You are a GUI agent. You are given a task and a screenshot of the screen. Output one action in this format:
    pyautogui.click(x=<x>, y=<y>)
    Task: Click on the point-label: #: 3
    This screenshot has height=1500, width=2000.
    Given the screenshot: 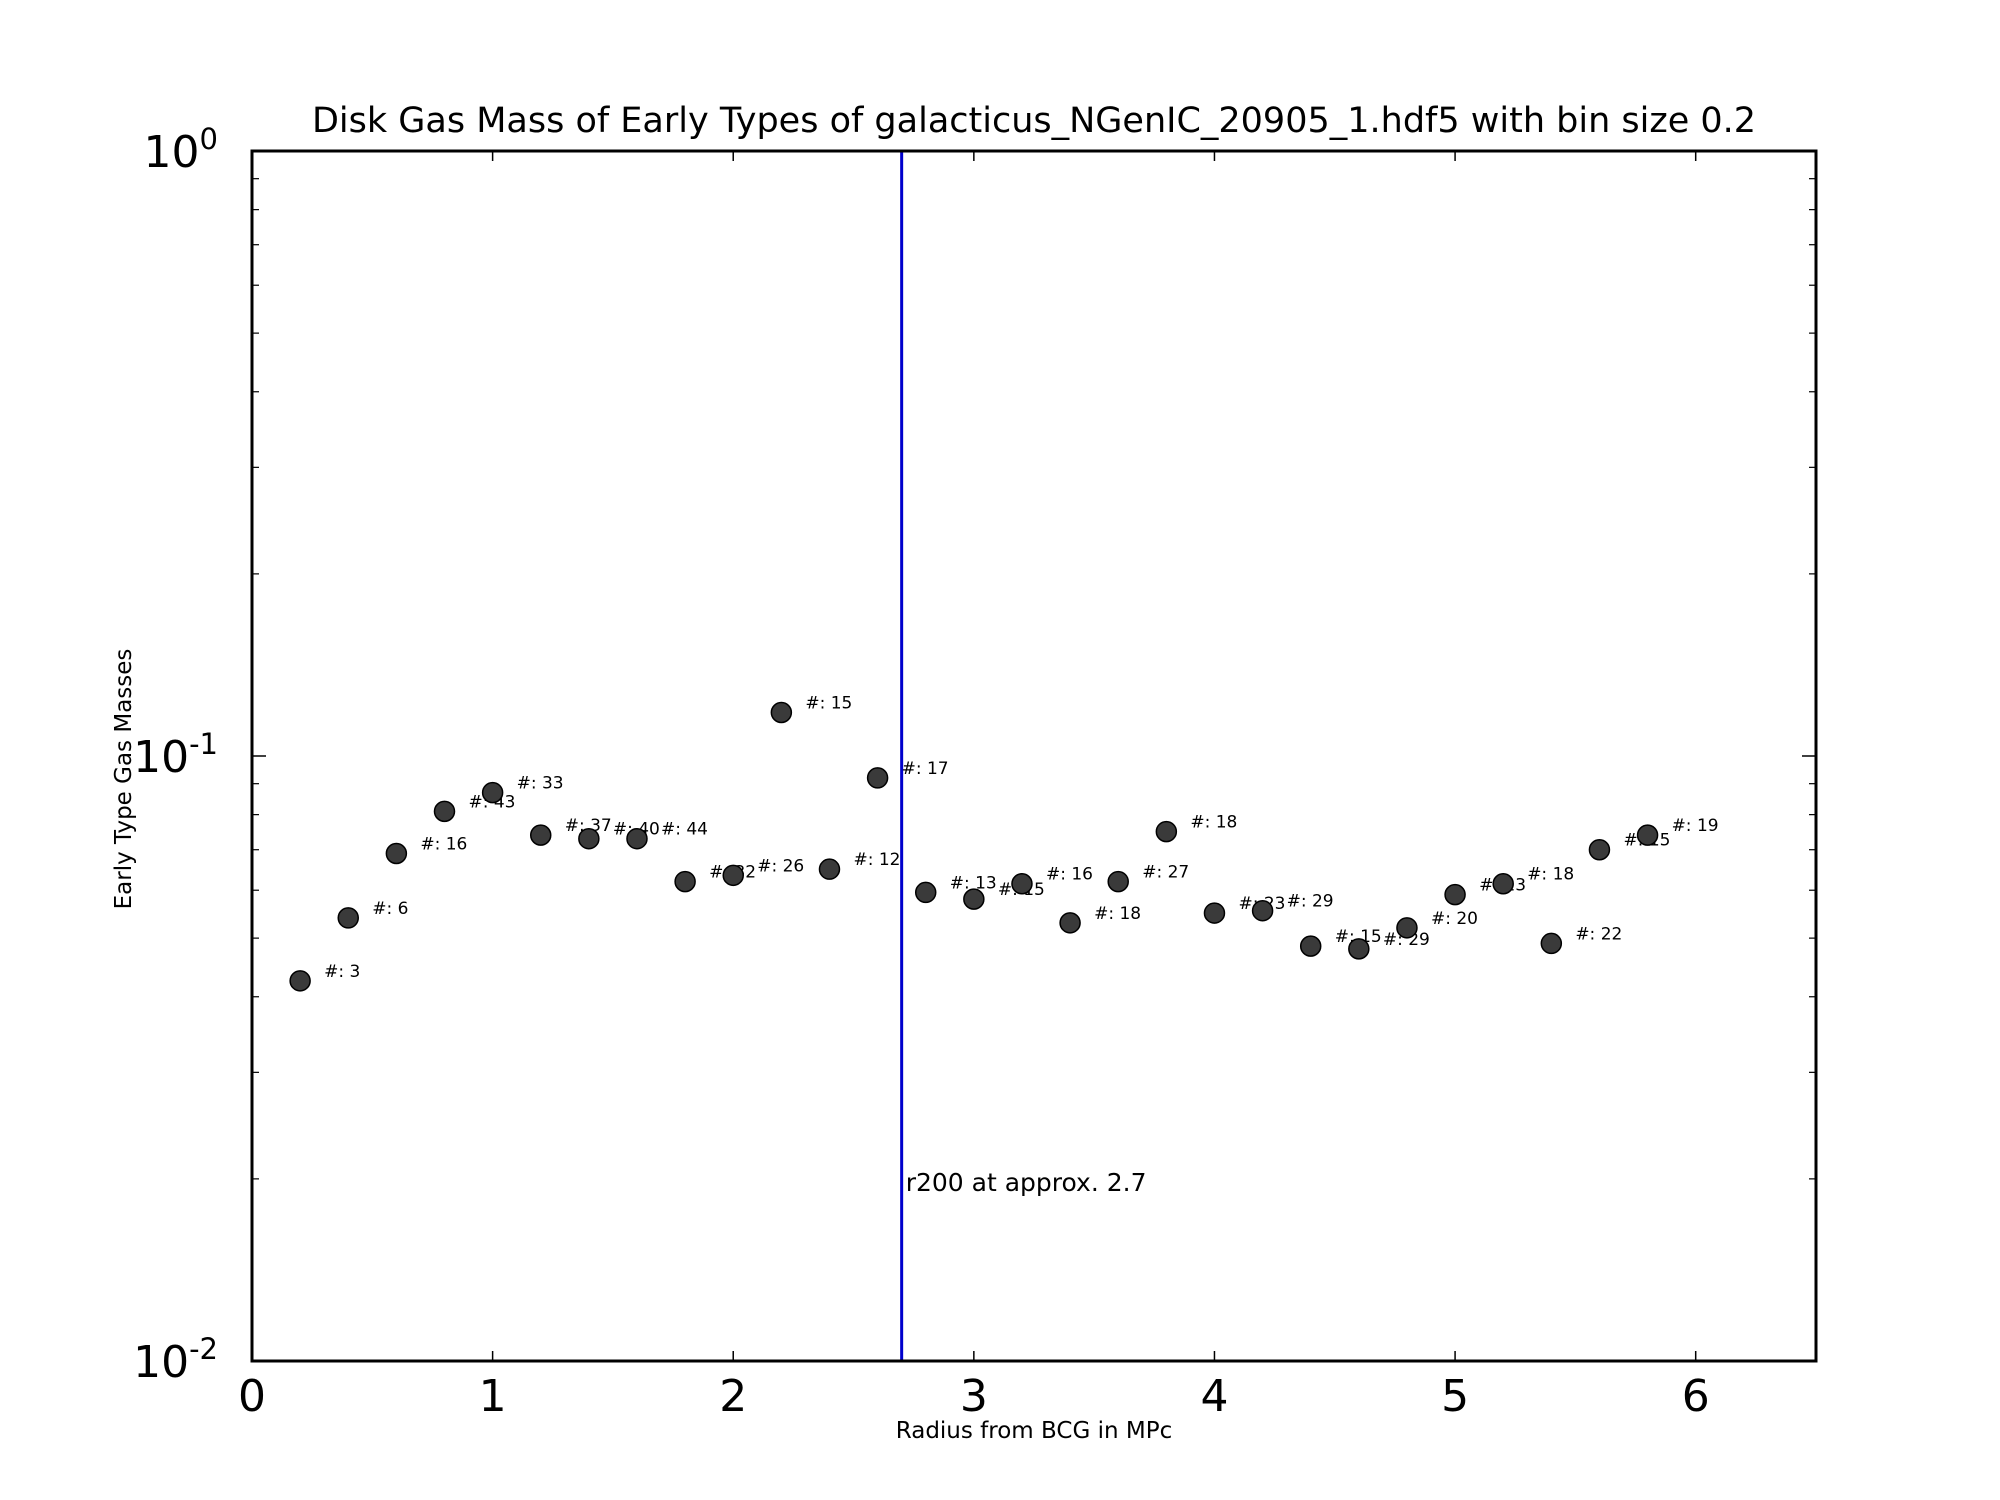 What is the action you would take?
    pyautogui.click(x=342, y=972)
    